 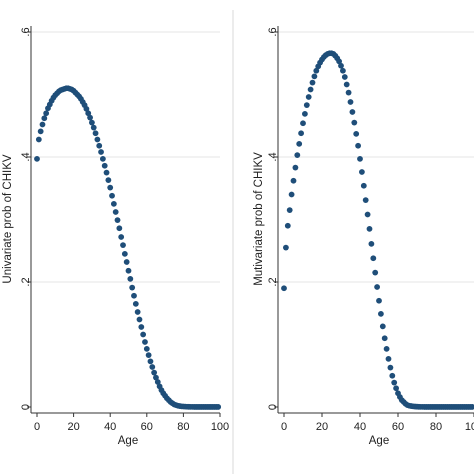 What do you see at coordinates (73, 427) in the screenshot?
I see `x-tick-label: 20` at bounding box center [73, 427].